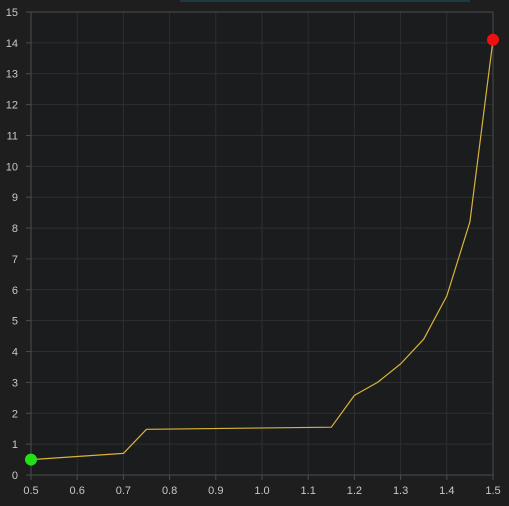 This screenshot has width=509, height=506. Describe the element at coordinates (169, 491) in the screenshot. I see `x-tick-label: 0.8` at that location.